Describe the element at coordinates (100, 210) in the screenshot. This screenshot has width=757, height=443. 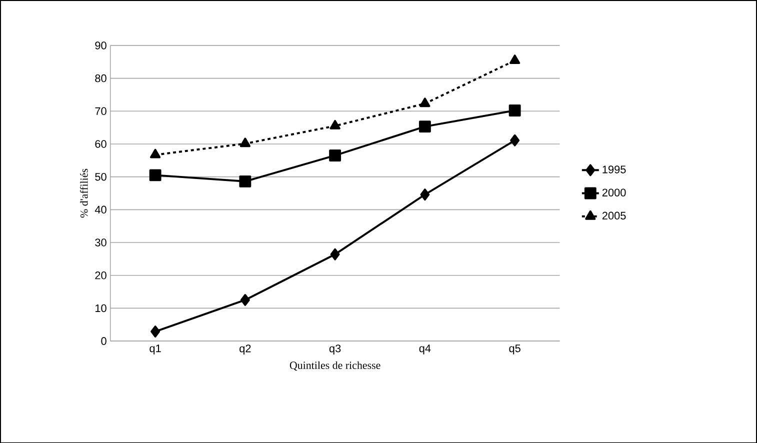
I see `y-tick-label: 40` at that location.